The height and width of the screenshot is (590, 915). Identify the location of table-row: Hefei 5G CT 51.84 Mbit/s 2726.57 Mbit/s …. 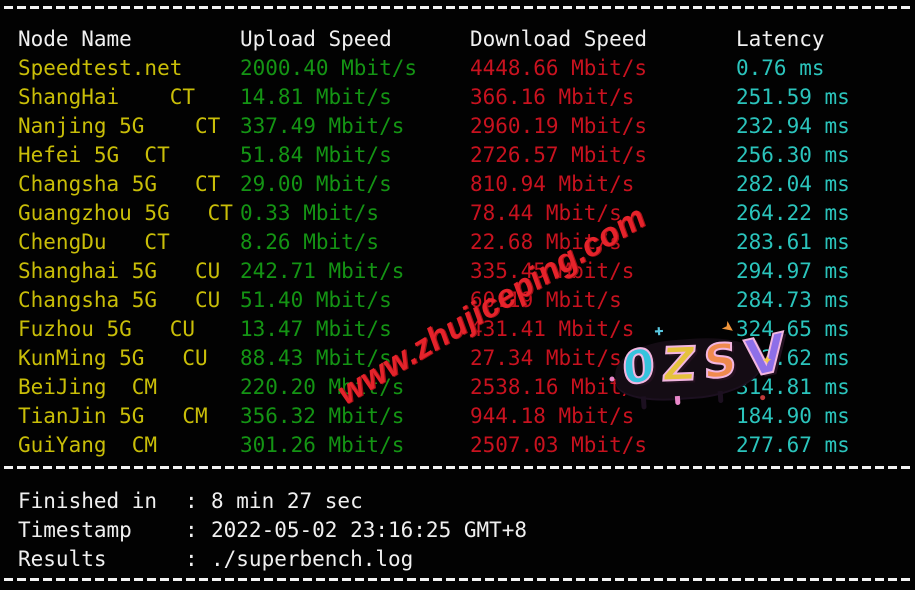
(466, 155).